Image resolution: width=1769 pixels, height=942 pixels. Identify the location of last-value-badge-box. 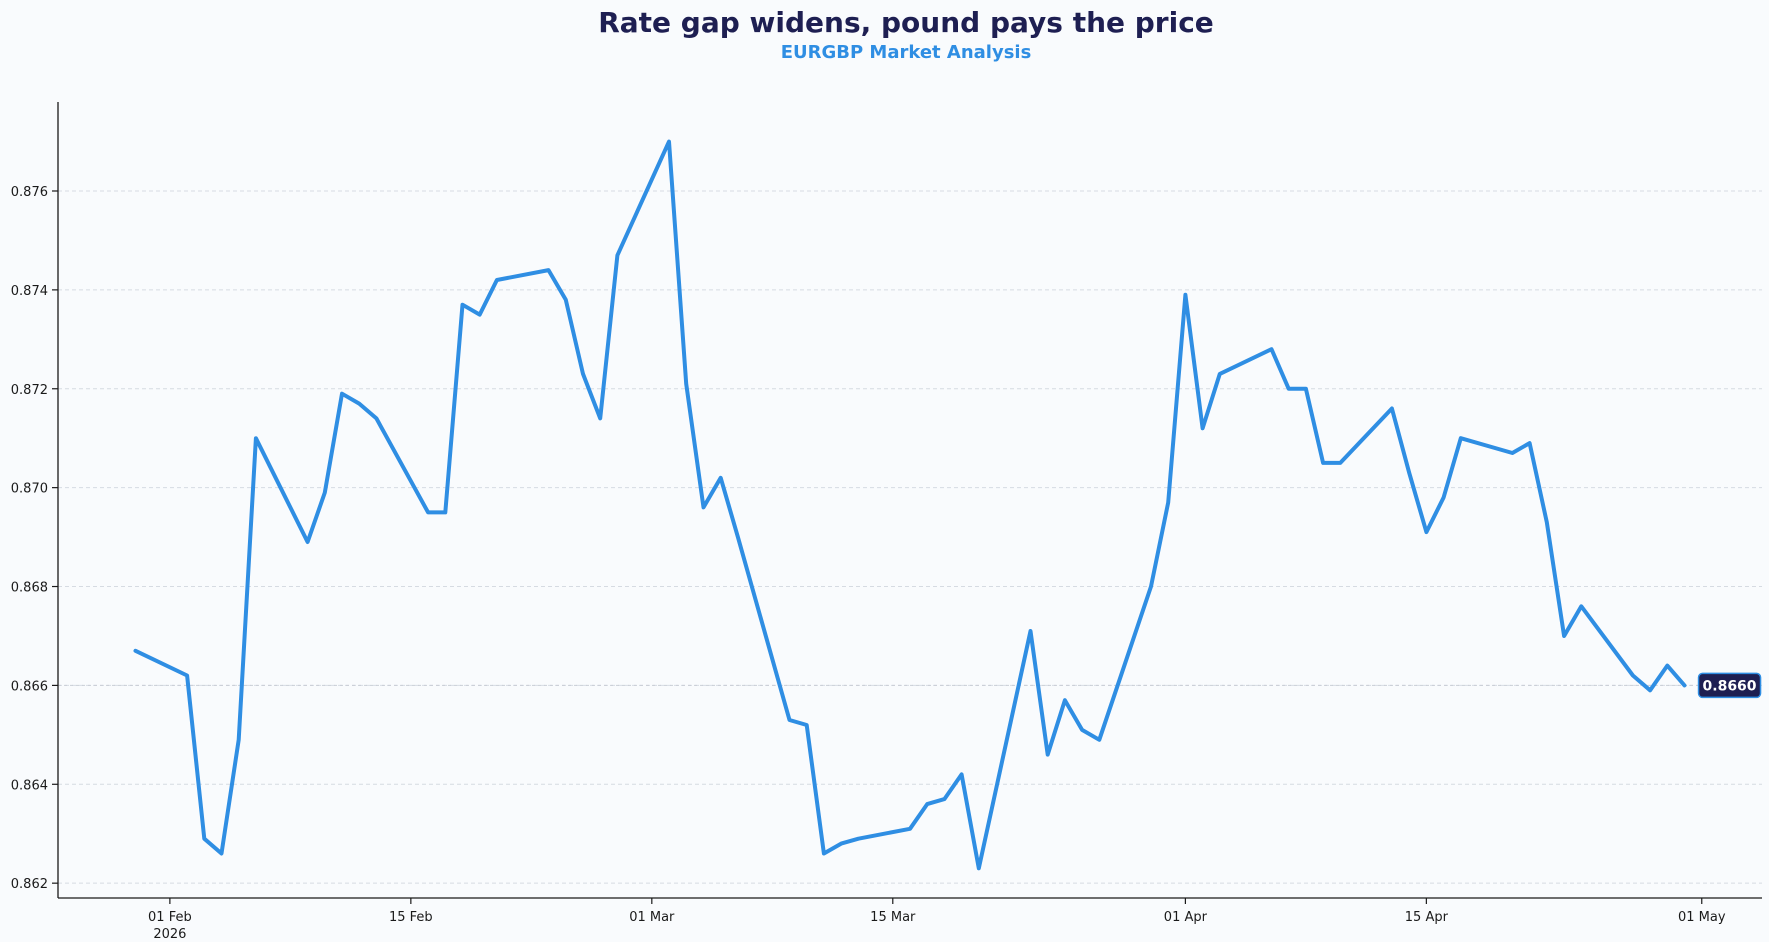
(1729, 685).